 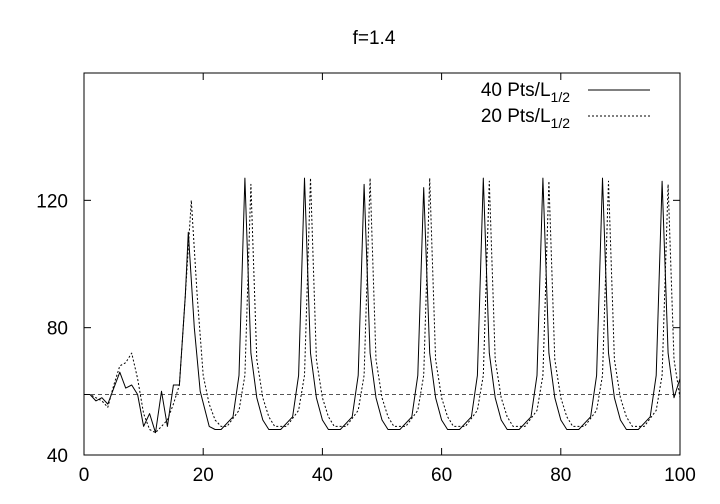 I want to click on x-tick-label: 20, so click(x=203, y=475).